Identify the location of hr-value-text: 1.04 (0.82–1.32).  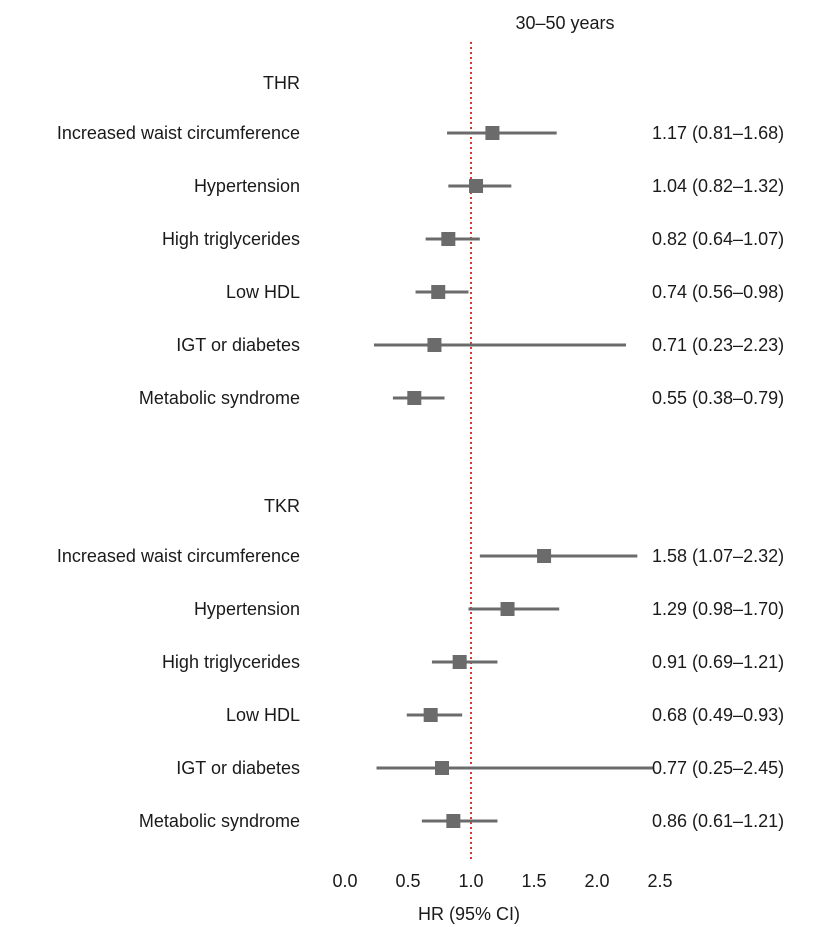
(718, 186).